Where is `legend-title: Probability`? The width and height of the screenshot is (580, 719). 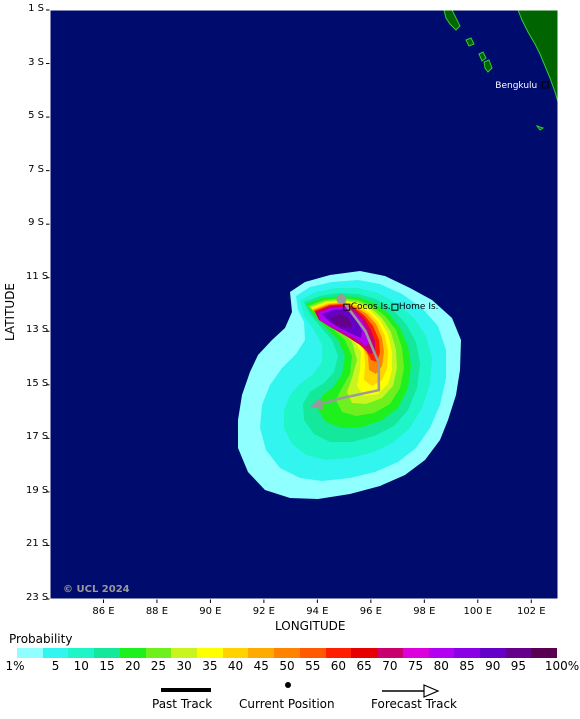 legend-title: Probability is located at coordinates (41, 639).